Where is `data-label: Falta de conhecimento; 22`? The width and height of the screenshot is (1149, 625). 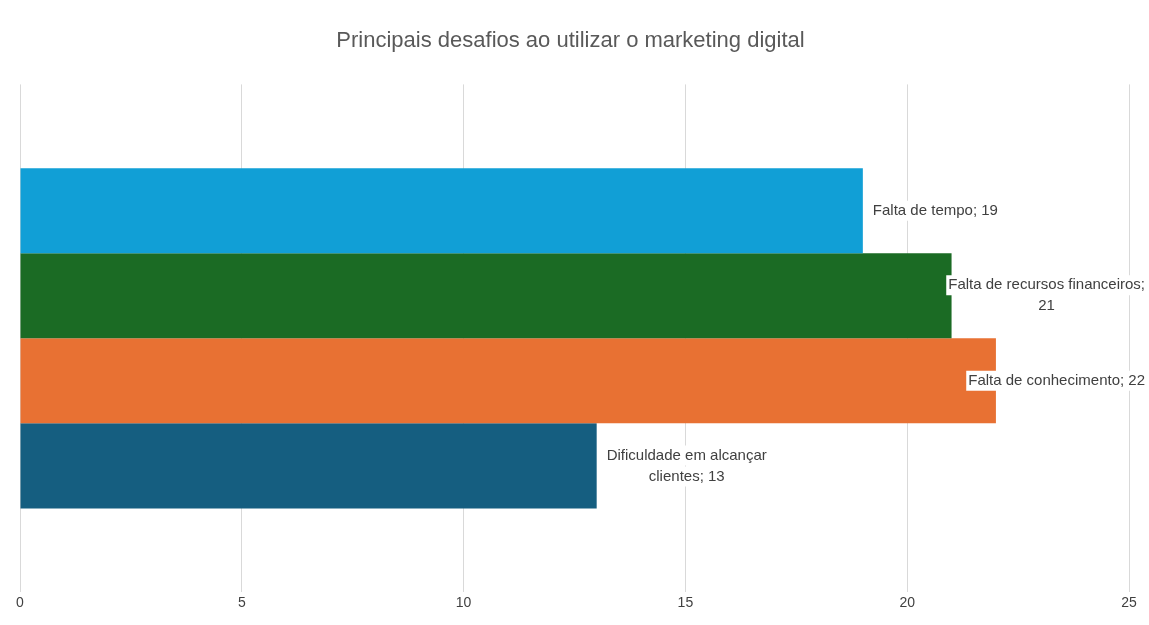 data-label: Falta de conhecimento; 22 is located at coordinates (1056, 379).